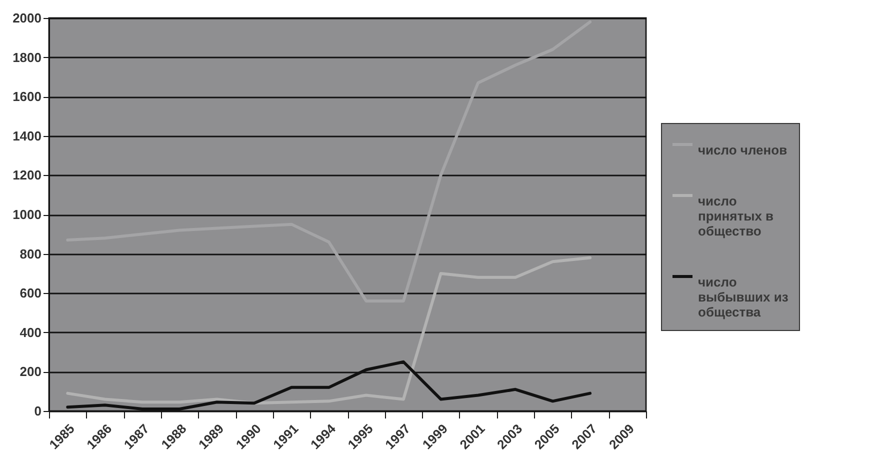 This screenshot has height=472, width=879. What do you see at coordinates (27, 214) in the screenshot?
I see `y-tick-label: 1000` at bounding box center [27, 214].